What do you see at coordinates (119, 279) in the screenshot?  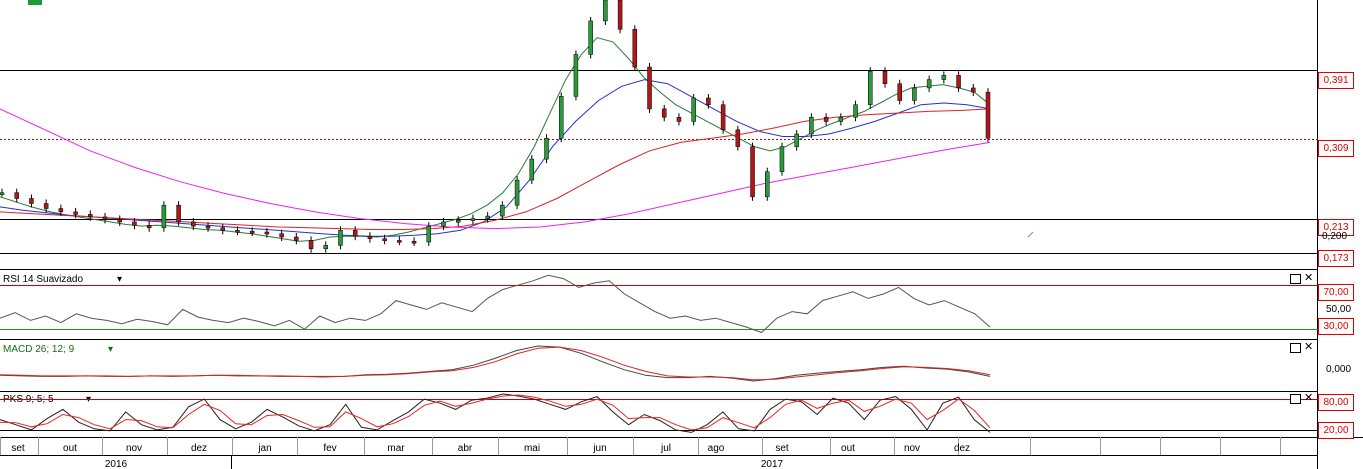 I see `rsi-dropdown-caret: ▾` at bounding box center [119, 279].